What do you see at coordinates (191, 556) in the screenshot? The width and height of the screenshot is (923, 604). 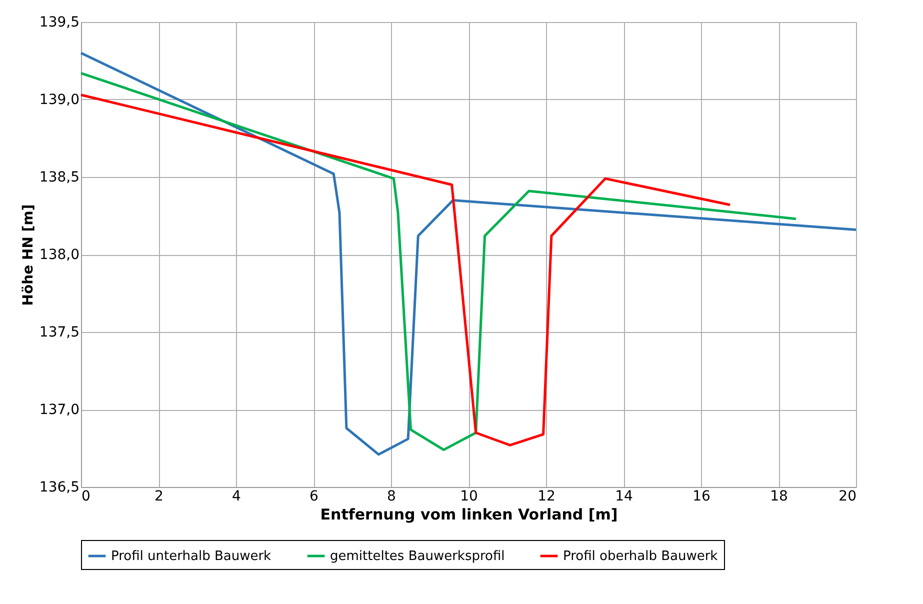 I see `legend-label: Profil unterhalb Bauwerk` at bounding box center [191, 556].